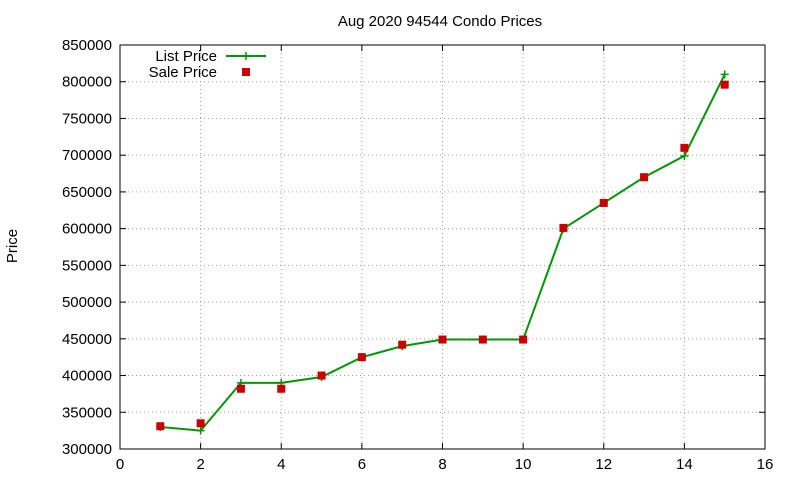 The height and width of the screenshot is (480, 800). Describe the element at coordinates (87, 339) in the screenshot. I see `y-tick-label: 450000` at that location.